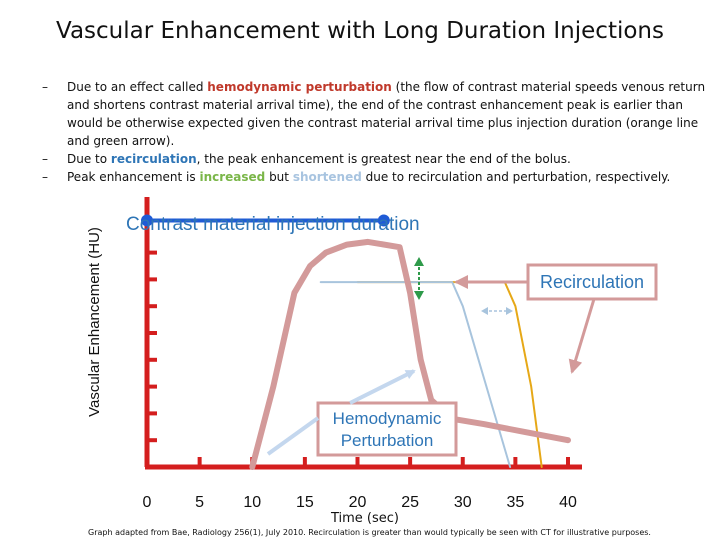 The width and height of the screenshot is (720, 540). Describe the element at coordinates (305, 502) in the screenshot. I see `x-tick-label: 15` at that location.